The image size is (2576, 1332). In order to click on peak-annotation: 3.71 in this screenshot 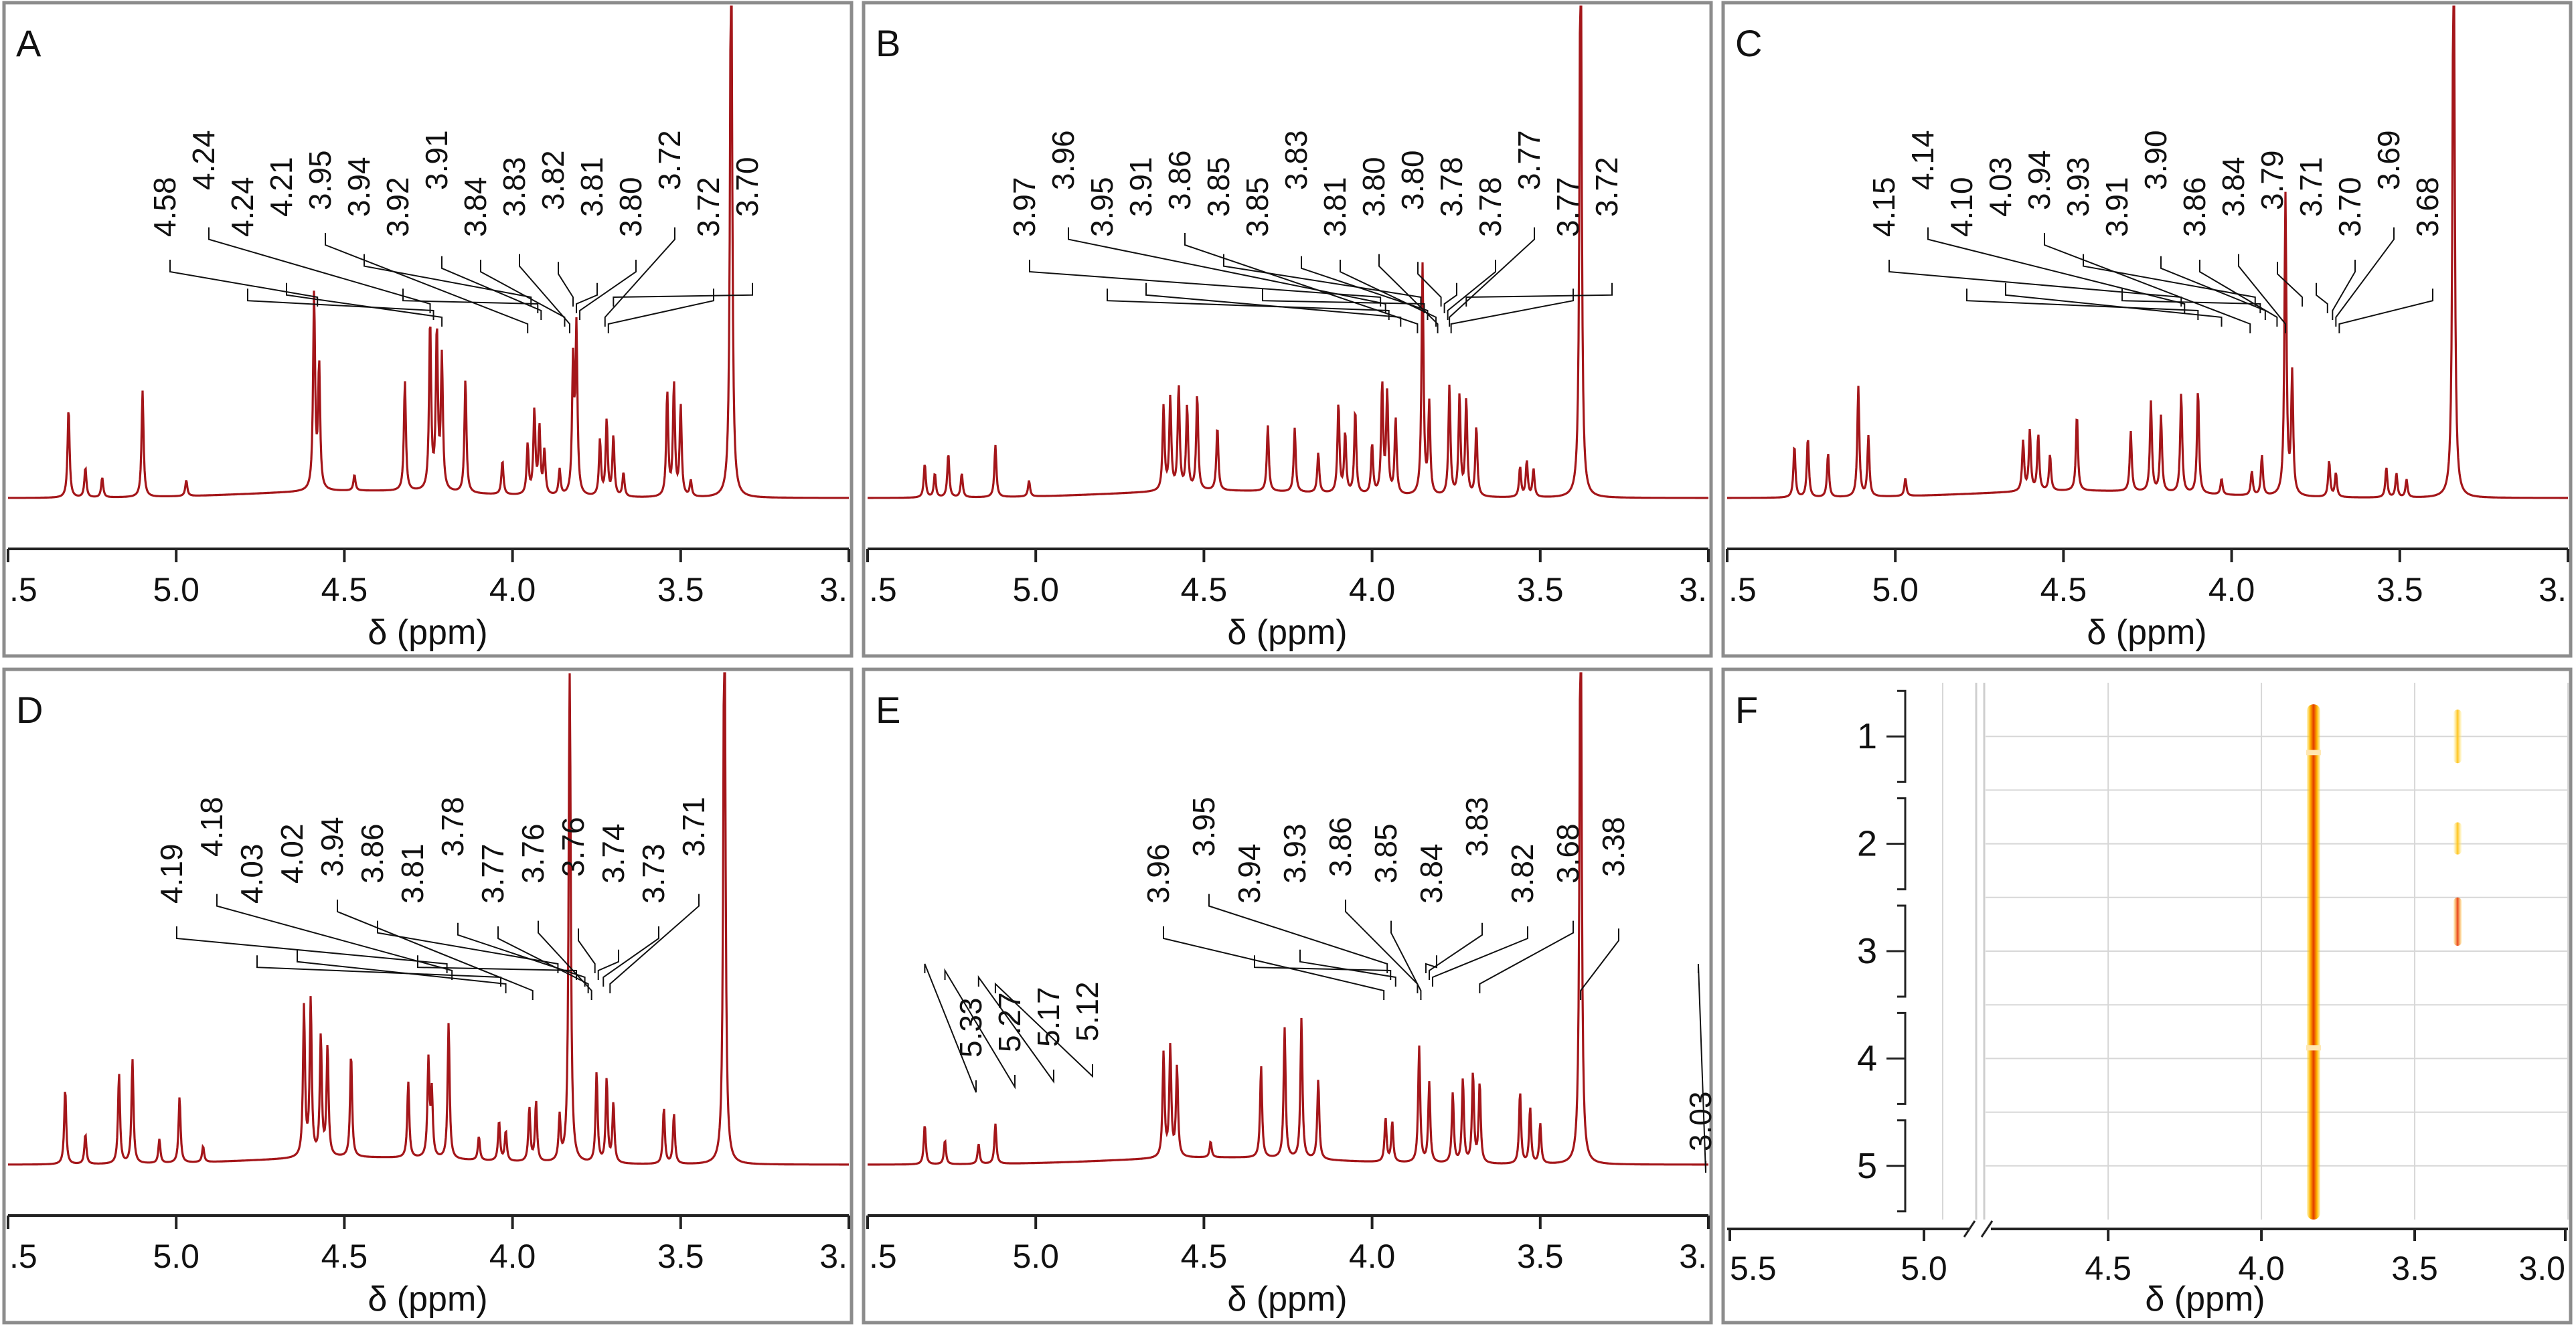, I will do `click(2311, 187)`.